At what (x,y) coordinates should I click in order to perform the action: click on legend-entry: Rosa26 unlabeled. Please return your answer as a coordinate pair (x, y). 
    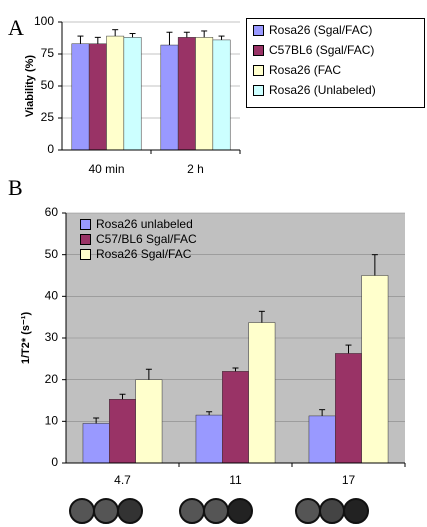
    Looking at the image, I should click on (138, 224).